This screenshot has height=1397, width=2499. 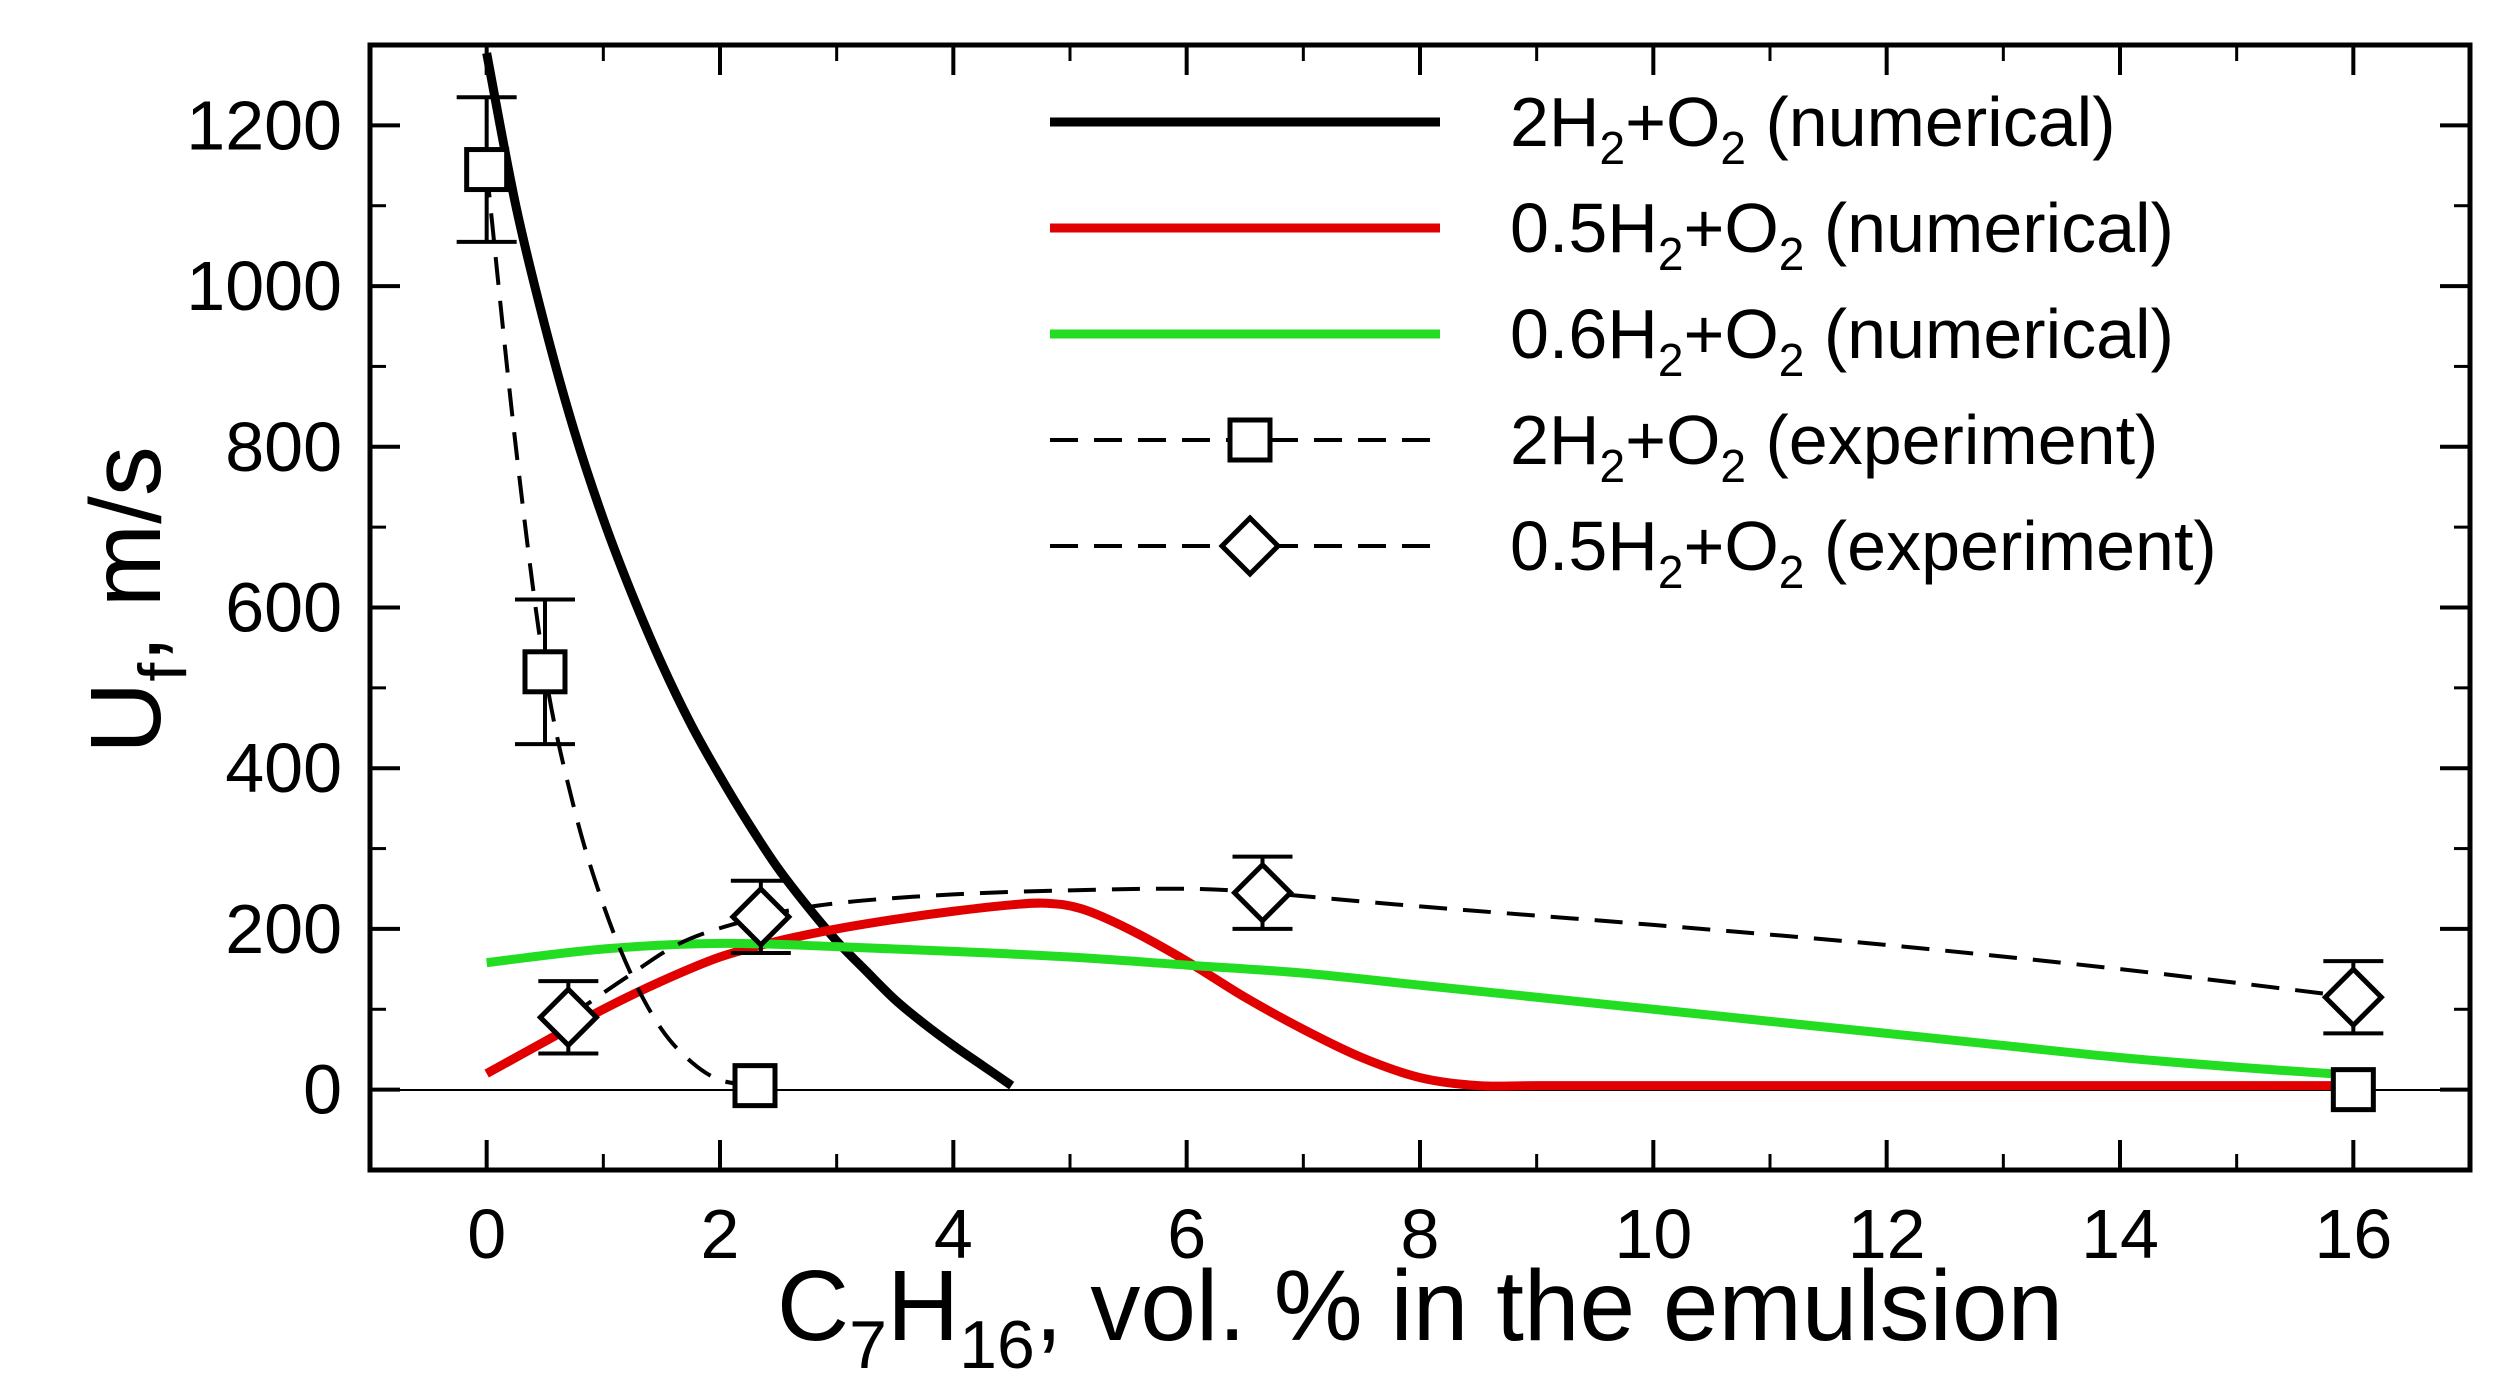 I want to click on y-tick-label: 1200, so click(x=264, y=125).